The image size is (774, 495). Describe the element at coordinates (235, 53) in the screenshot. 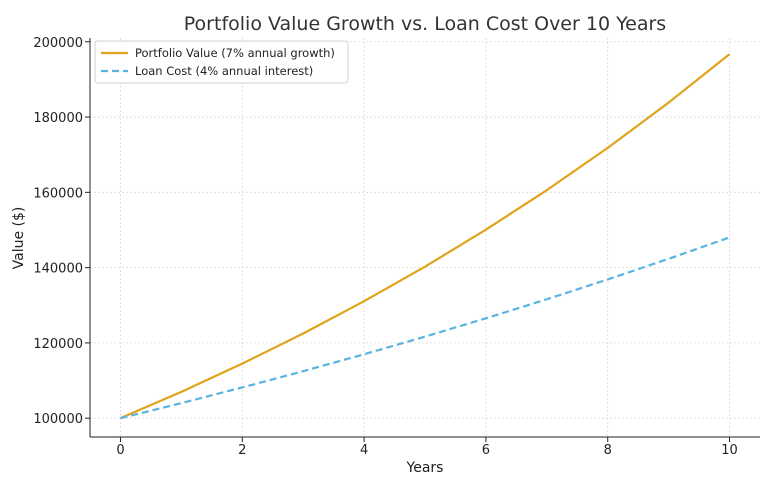

I see `legend-label: Portfolio Value (7% annual growth)` at that location.